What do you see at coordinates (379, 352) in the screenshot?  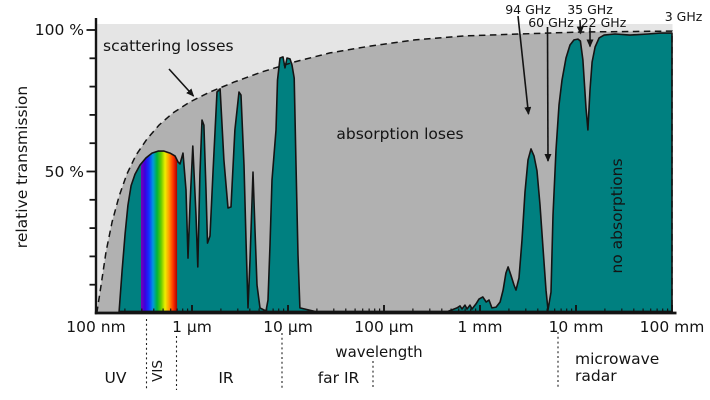 I see `x-axis-title: wavelength` at bounding box center [379, 352].